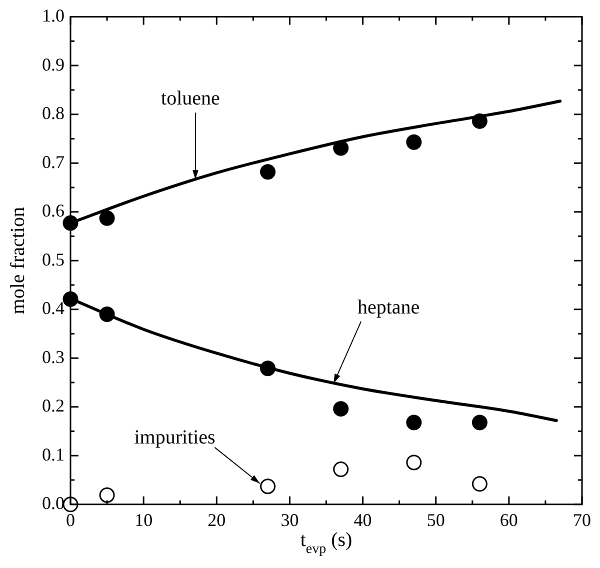 This screenshot has height=568, width=600. Describe the element at coordinates (217, 520) in the screenshot. I see `x-tick-label: 20` at that location.